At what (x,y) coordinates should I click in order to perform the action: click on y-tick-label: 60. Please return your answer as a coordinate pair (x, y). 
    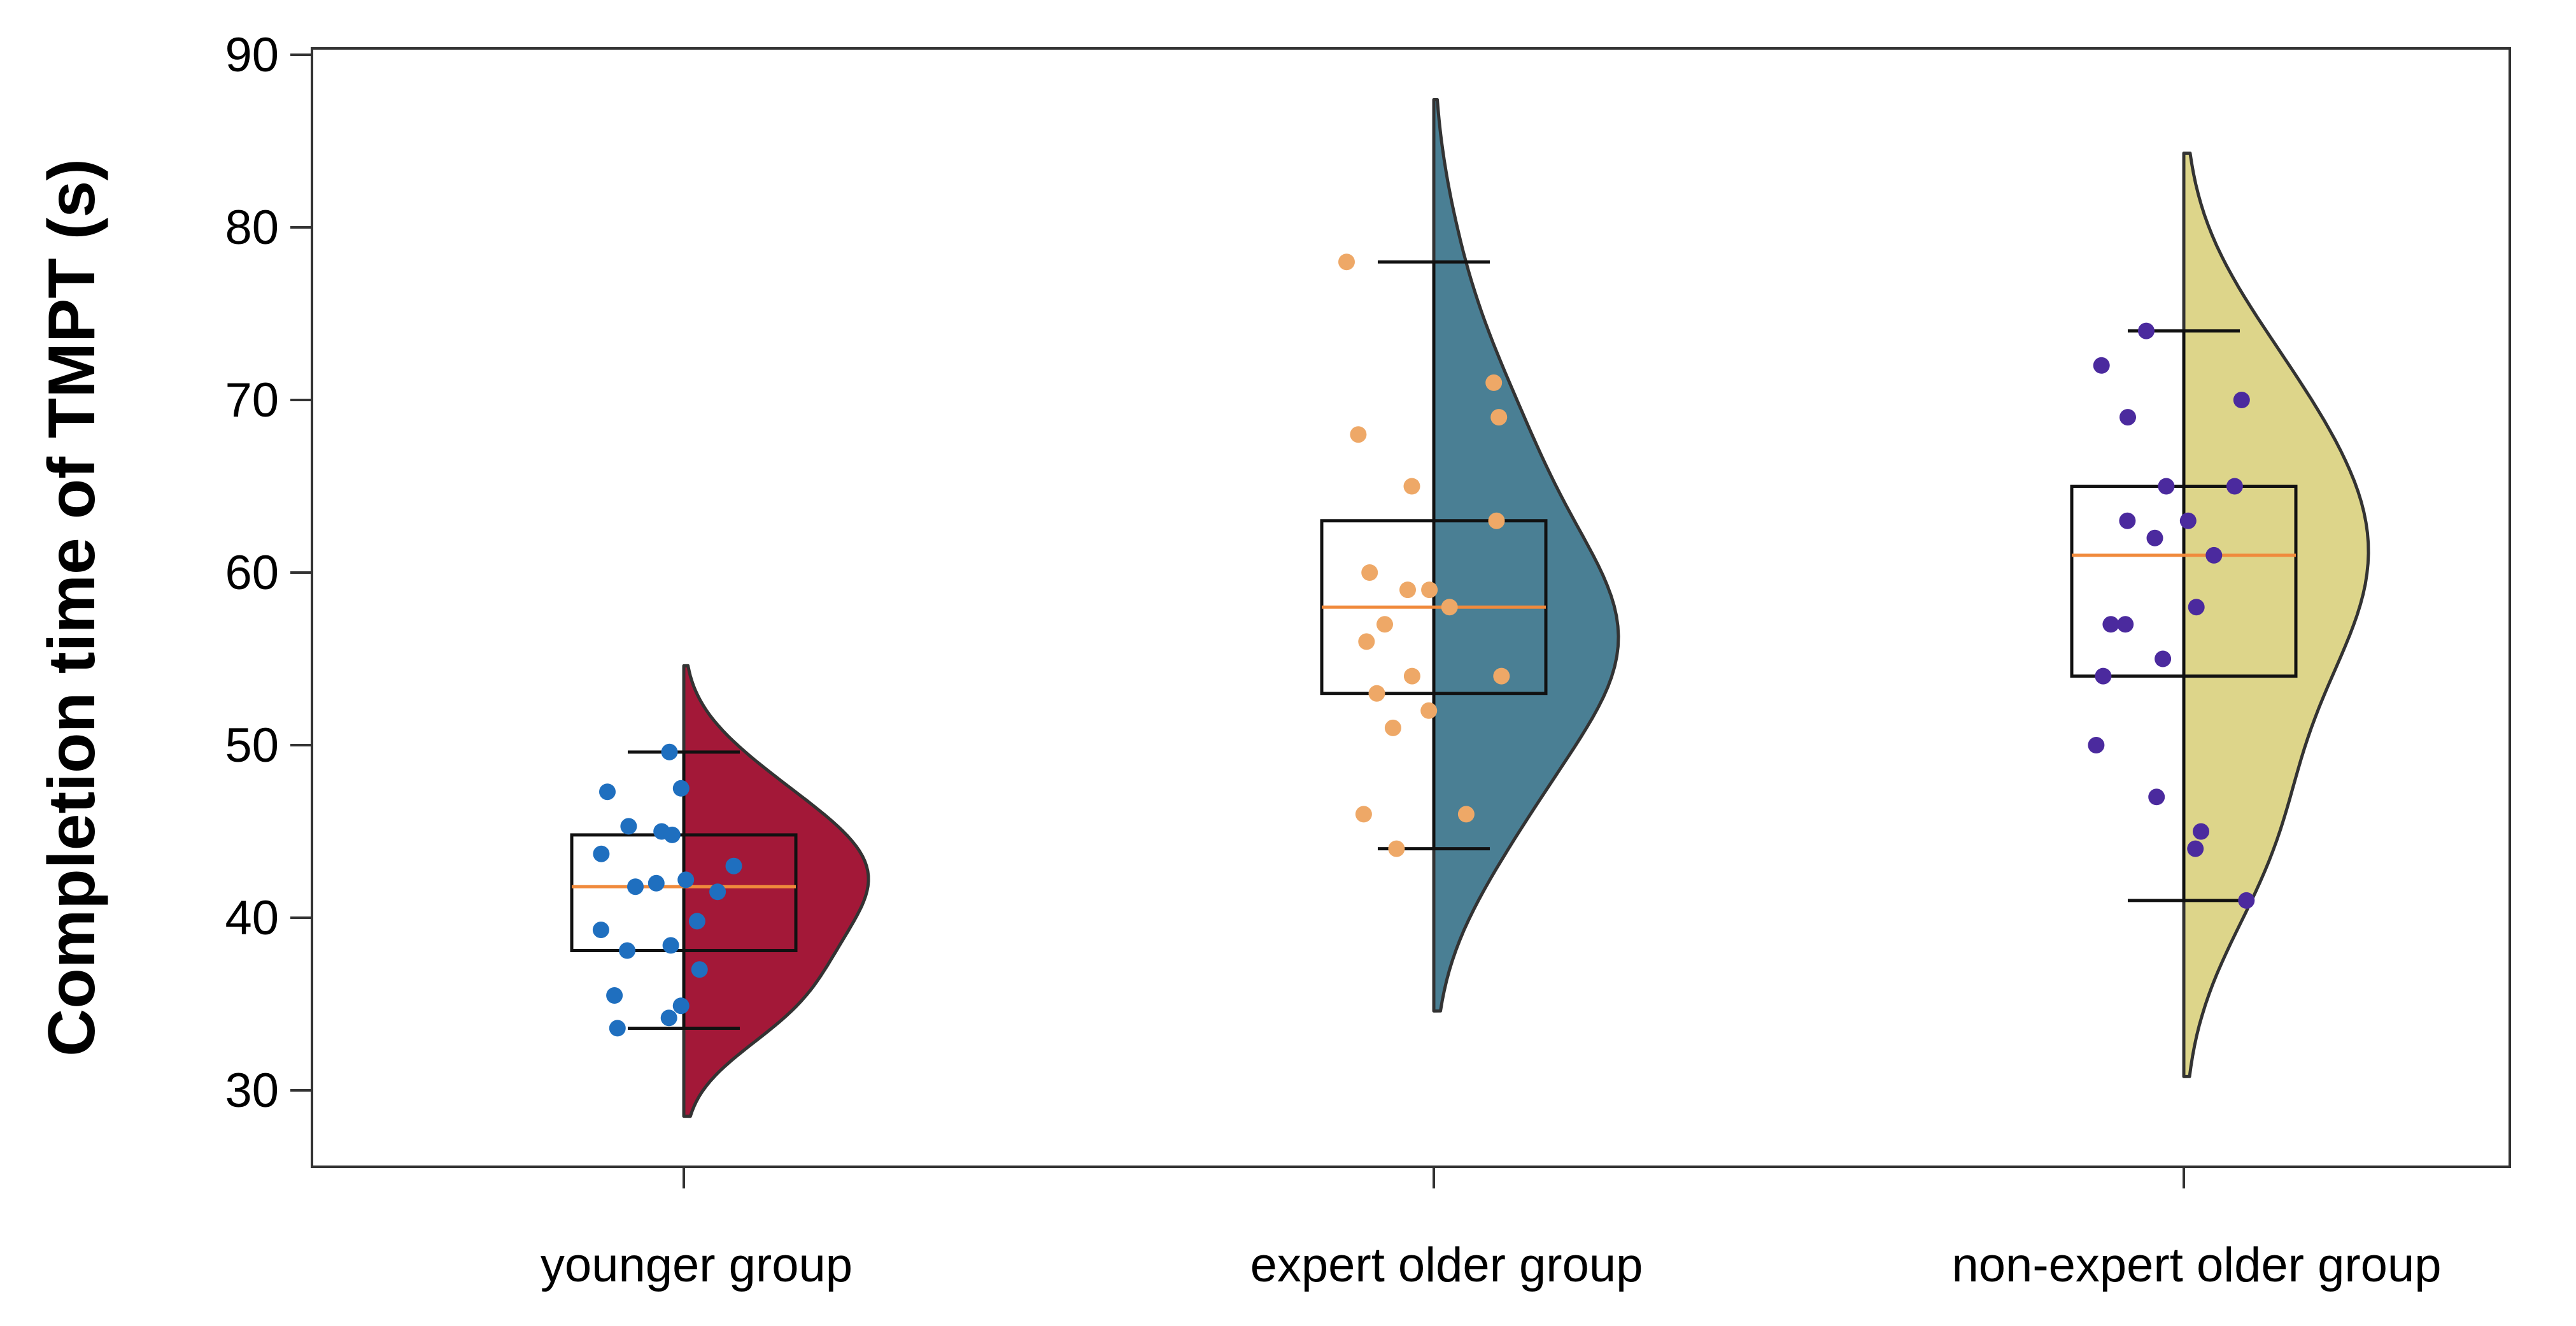
    Looking at the image, I should click on (252, 573).